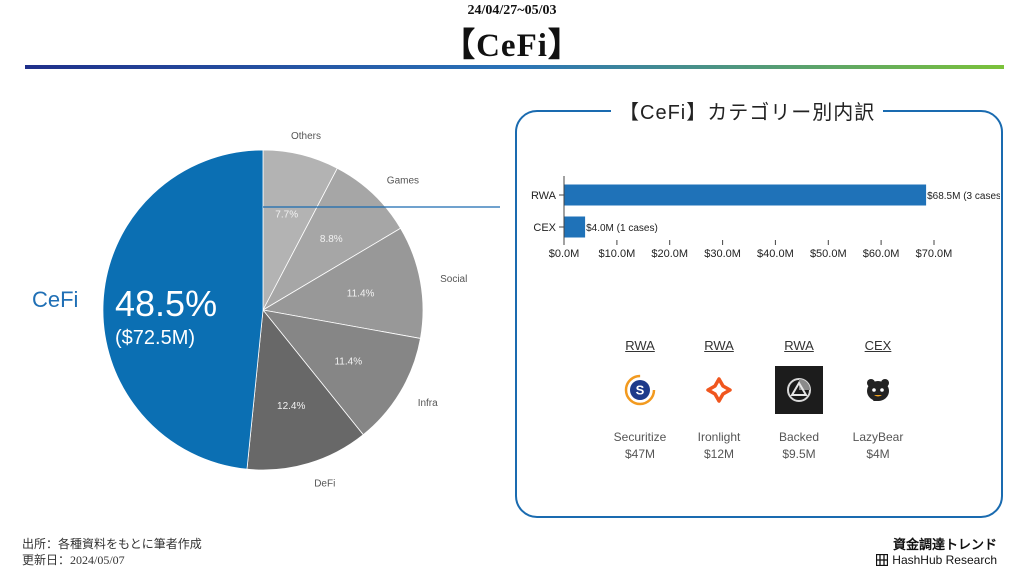 The image size is (1024, 576). What do you see at coordinates (878, 390) in the screenshot?
I see `lazybear-logo-icon` at bounding box center [878, 390].